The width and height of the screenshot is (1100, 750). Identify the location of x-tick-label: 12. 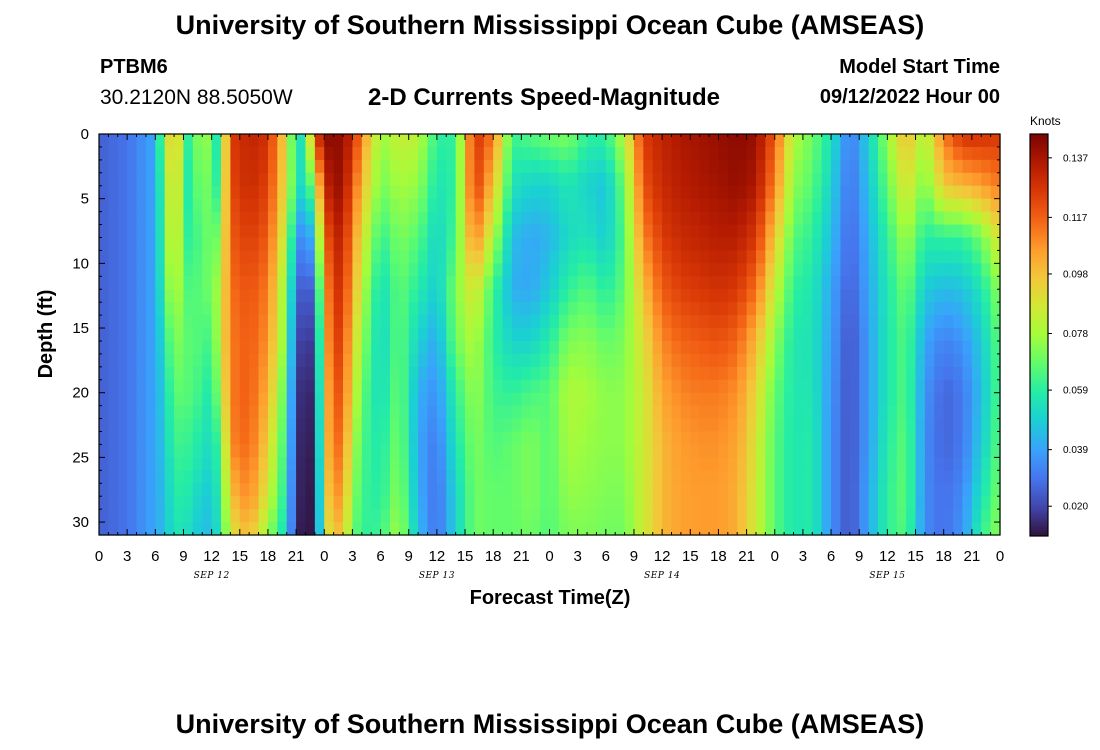
(437, 556).